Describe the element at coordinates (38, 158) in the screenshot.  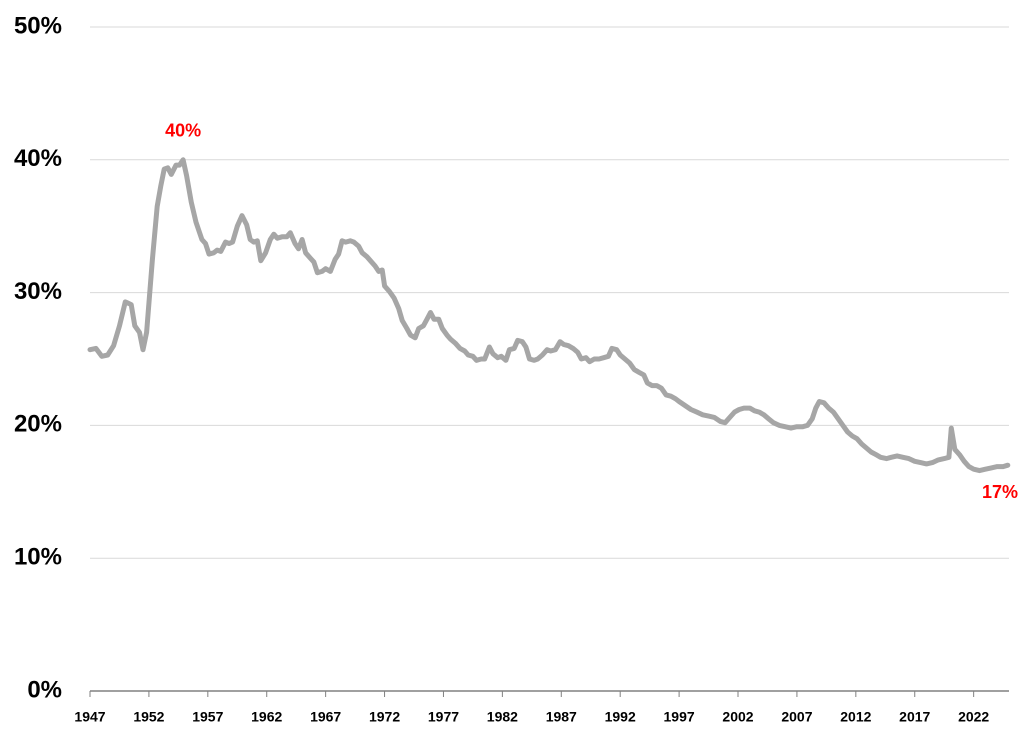
I see `y-tick-label: 40%` at that location.